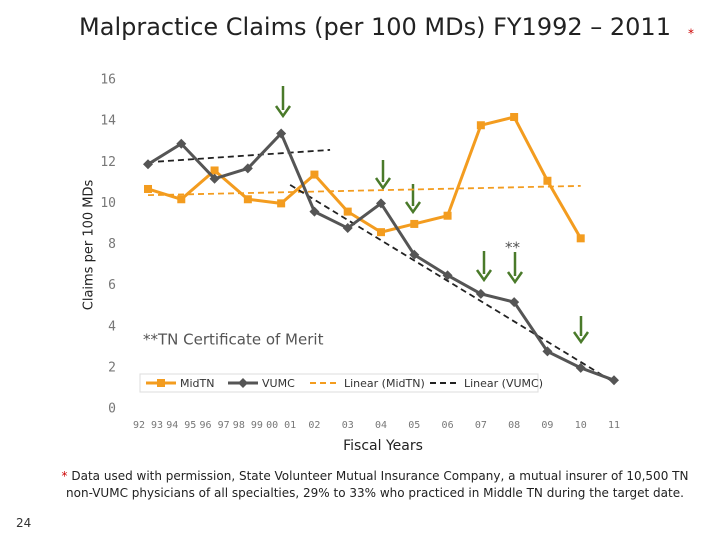  Describe the element at coordinates (181, 425) in the screenshot. I see `x-tick-label: 94 95` at that location.